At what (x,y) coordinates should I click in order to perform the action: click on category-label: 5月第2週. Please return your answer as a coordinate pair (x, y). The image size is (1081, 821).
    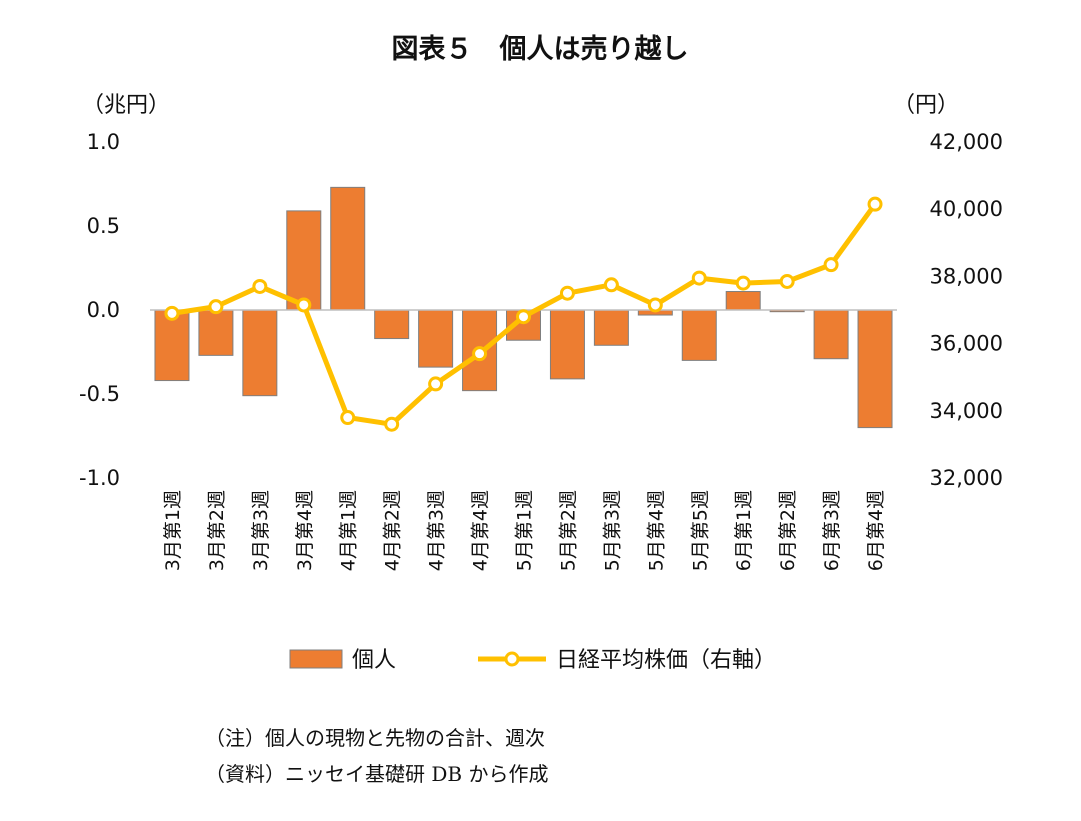
    Looking at the image, I should click on (568, 530).